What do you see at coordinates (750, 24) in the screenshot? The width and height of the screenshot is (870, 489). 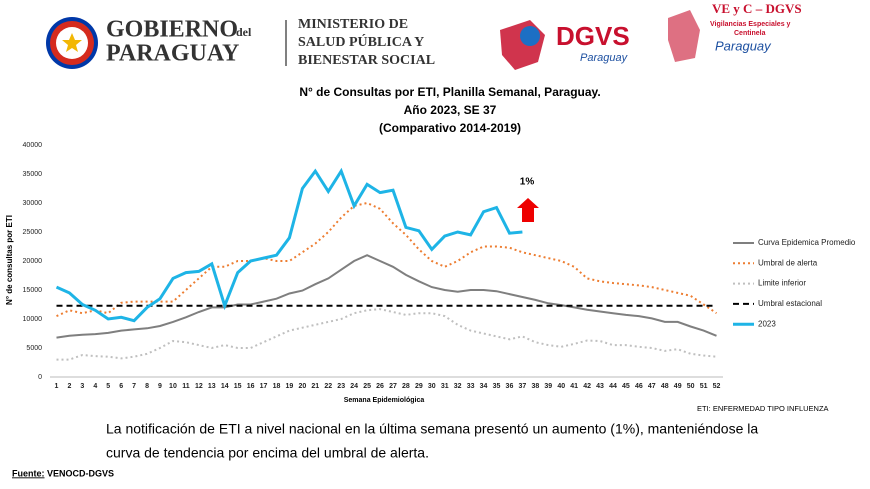 I see `vec-sub: Vigilancias Especiales y` at bounding box center [750, 24].